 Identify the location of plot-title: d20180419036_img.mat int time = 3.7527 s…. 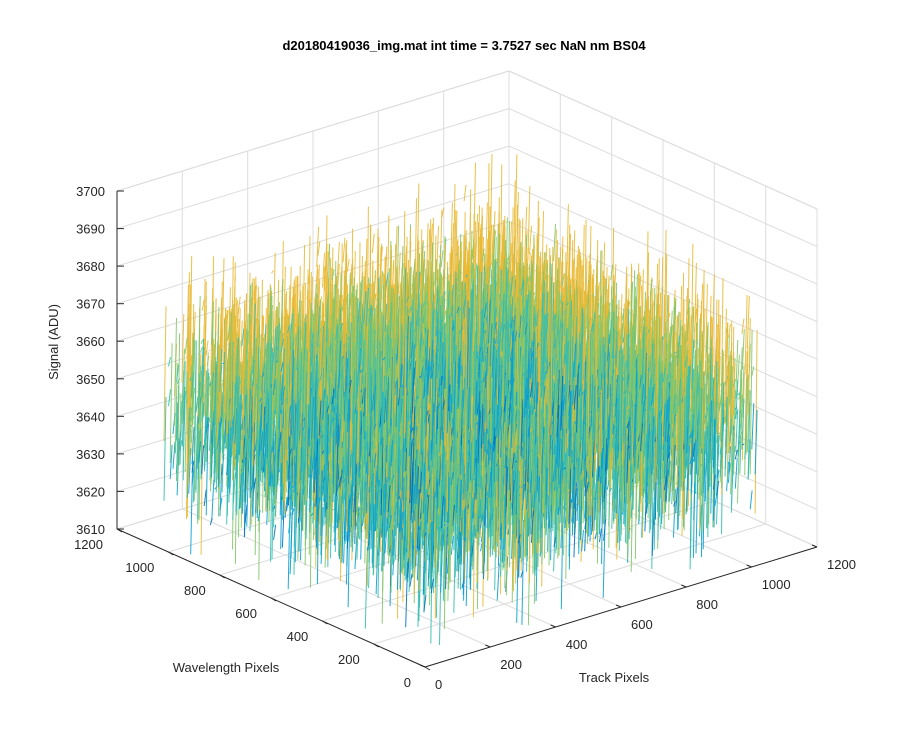
(464, 45).